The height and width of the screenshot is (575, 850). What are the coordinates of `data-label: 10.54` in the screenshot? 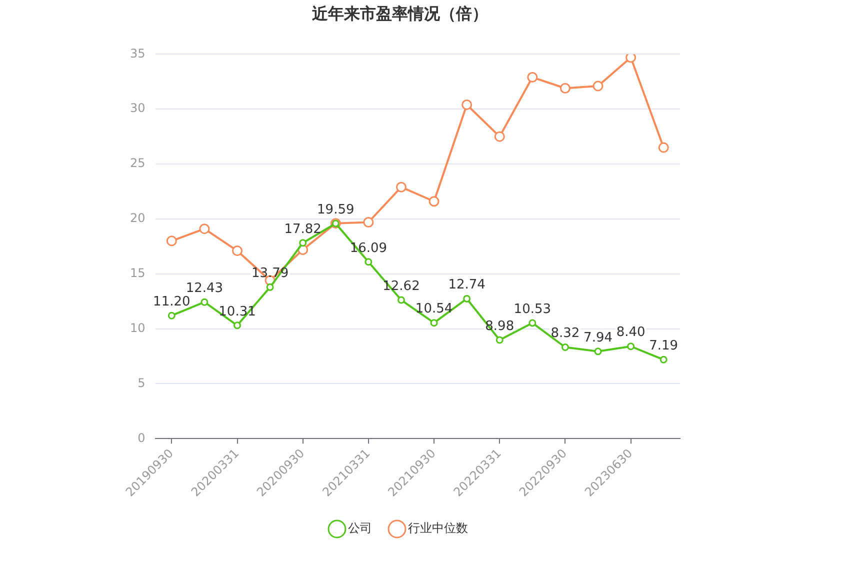 It's located at (434, 309).